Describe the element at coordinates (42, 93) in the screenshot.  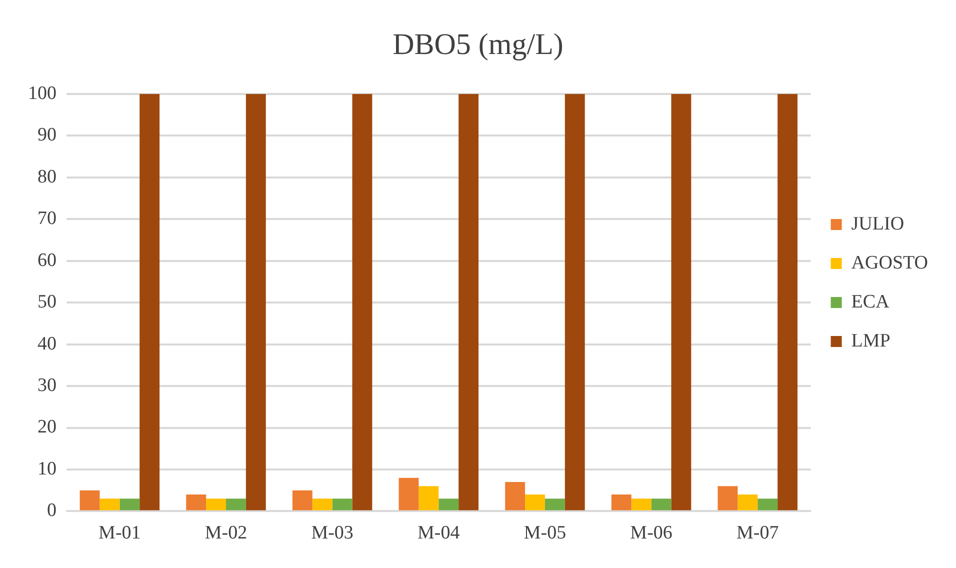
I see `y-tick-label: 100` at that location.